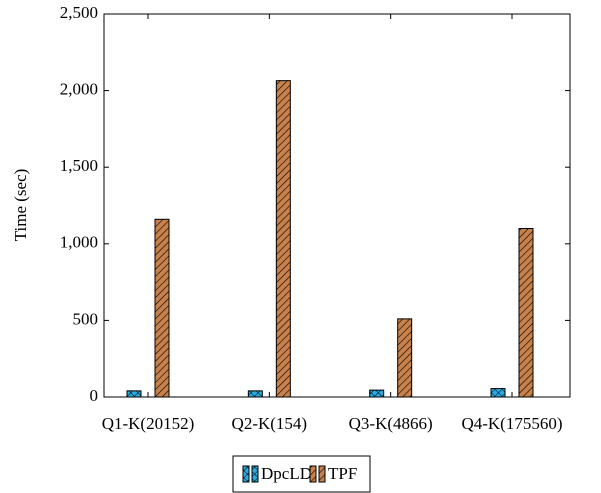 Image resolution: width=601 pixels, height=493 pixels. Describe the element at coordinates (86, 318) in the screenshot. I see `y-tick-label: 500` at that location.